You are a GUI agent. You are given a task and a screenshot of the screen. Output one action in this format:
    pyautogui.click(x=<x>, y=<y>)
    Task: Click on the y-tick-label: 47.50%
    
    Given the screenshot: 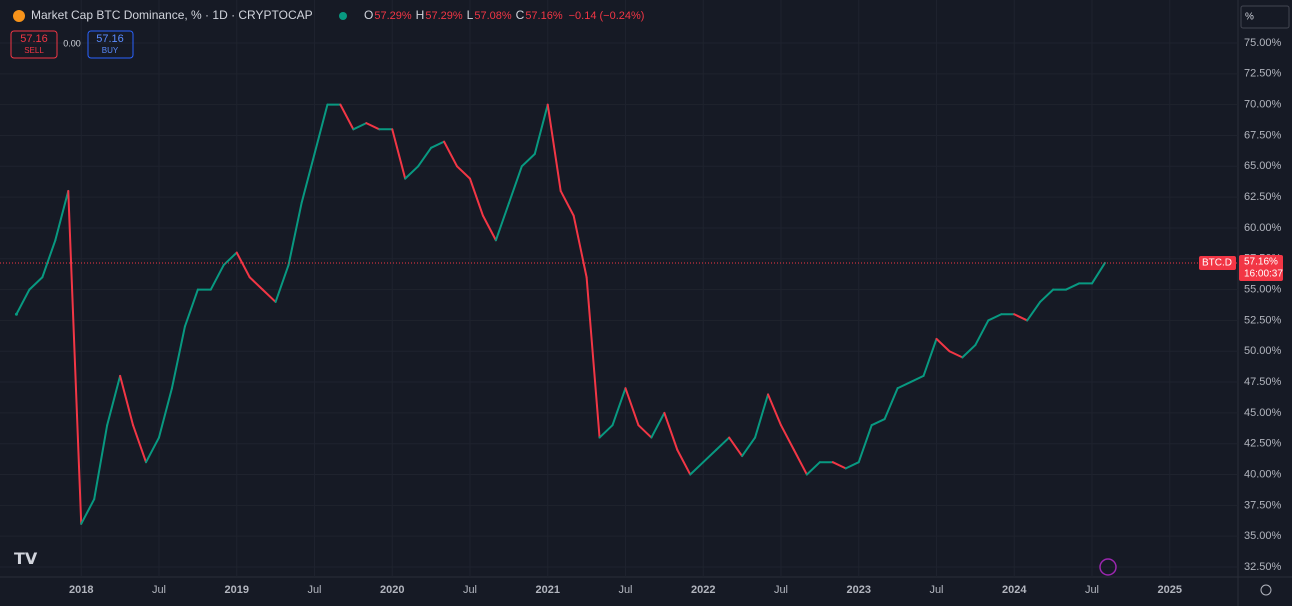 What is the action you would take?
    pyautogui.click(x=1263, y=382)
    